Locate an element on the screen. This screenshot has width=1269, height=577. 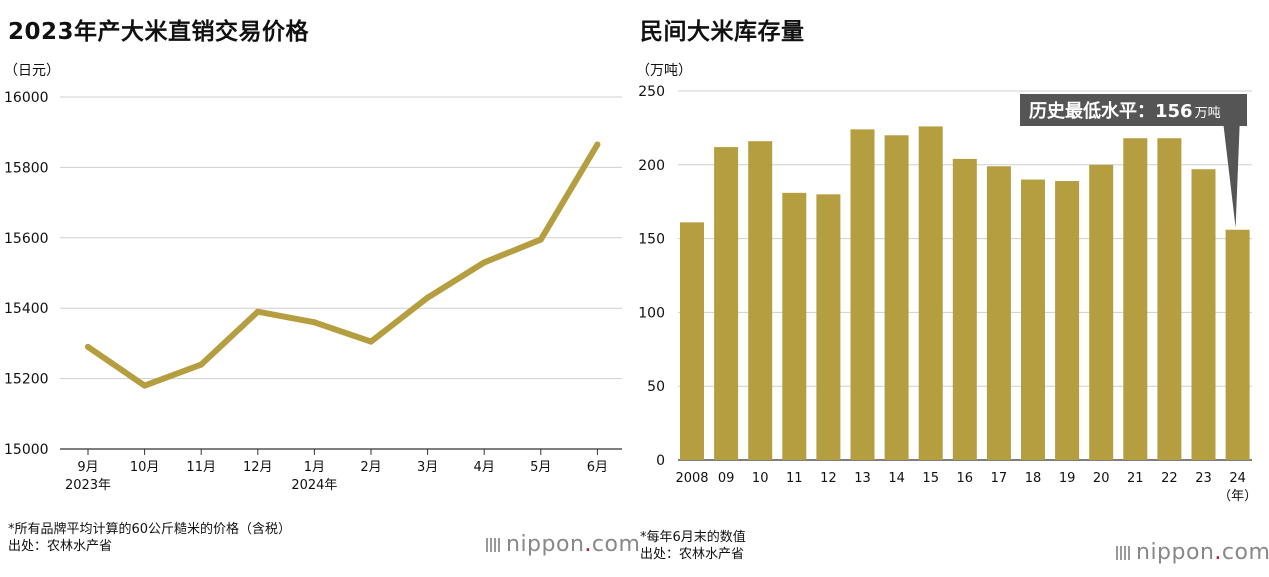
y-tick-label: 15600 is located at coordinates (26, 239).